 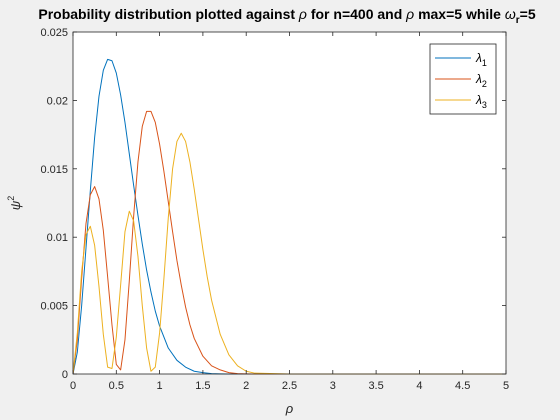 I want to click on legend-label-lambda-3: λ3, so click(x=481, y=101).